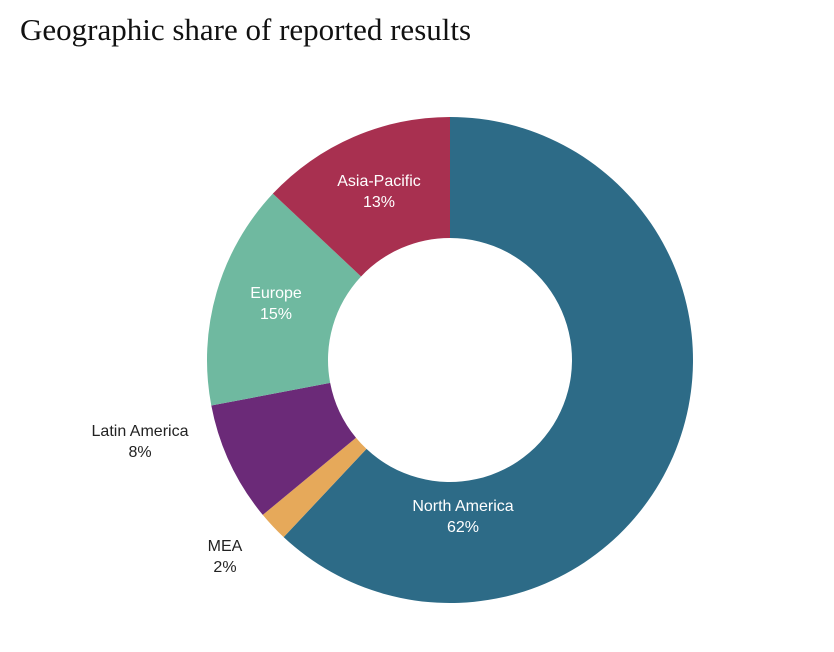 This screenshot has width=834, height=652. What do you see at coordinates (276, 304) in the screenshot?
I see `slice-label: Europe 15%` at bounding box center [276, 304].